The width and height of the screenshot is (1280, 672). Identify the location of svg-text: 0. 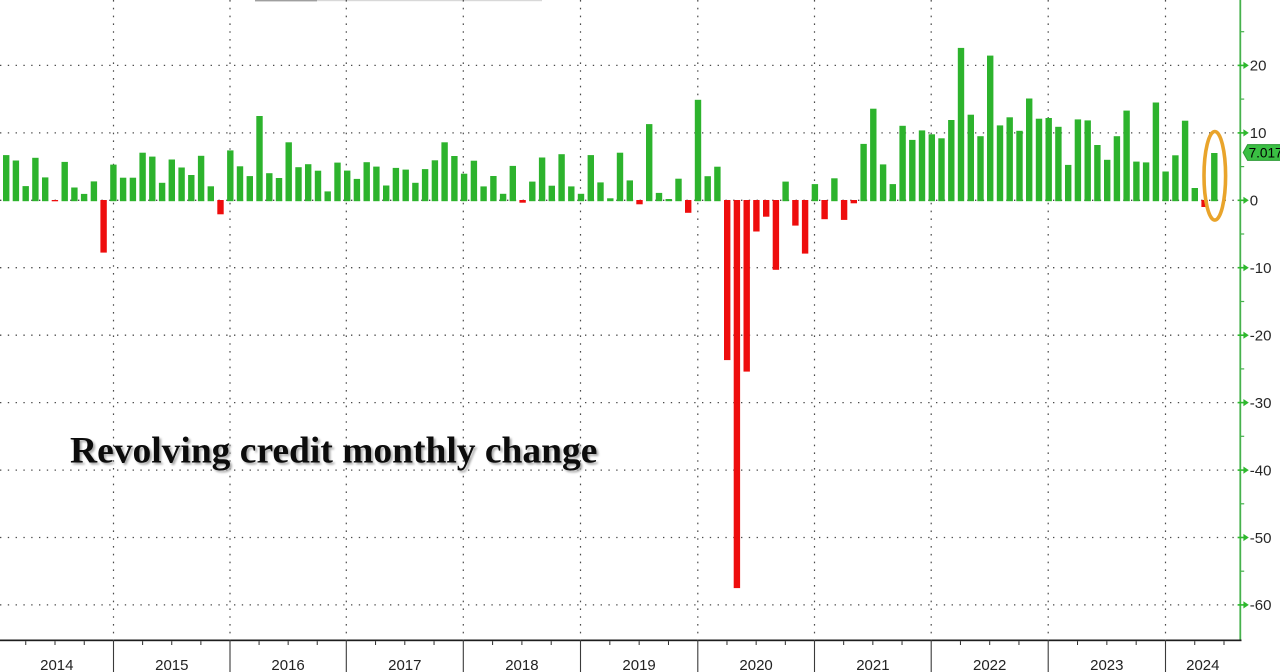
(1254, 201).